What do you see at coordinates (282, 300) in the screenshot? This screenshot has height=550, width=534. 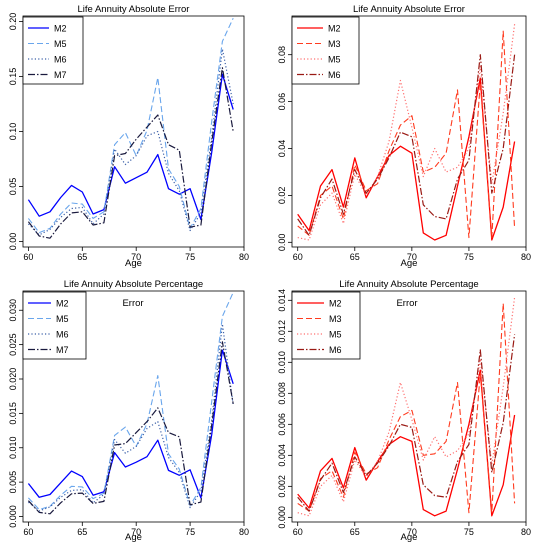 I see `y-tick-label: 0.014` at bounding box center [282, 300].